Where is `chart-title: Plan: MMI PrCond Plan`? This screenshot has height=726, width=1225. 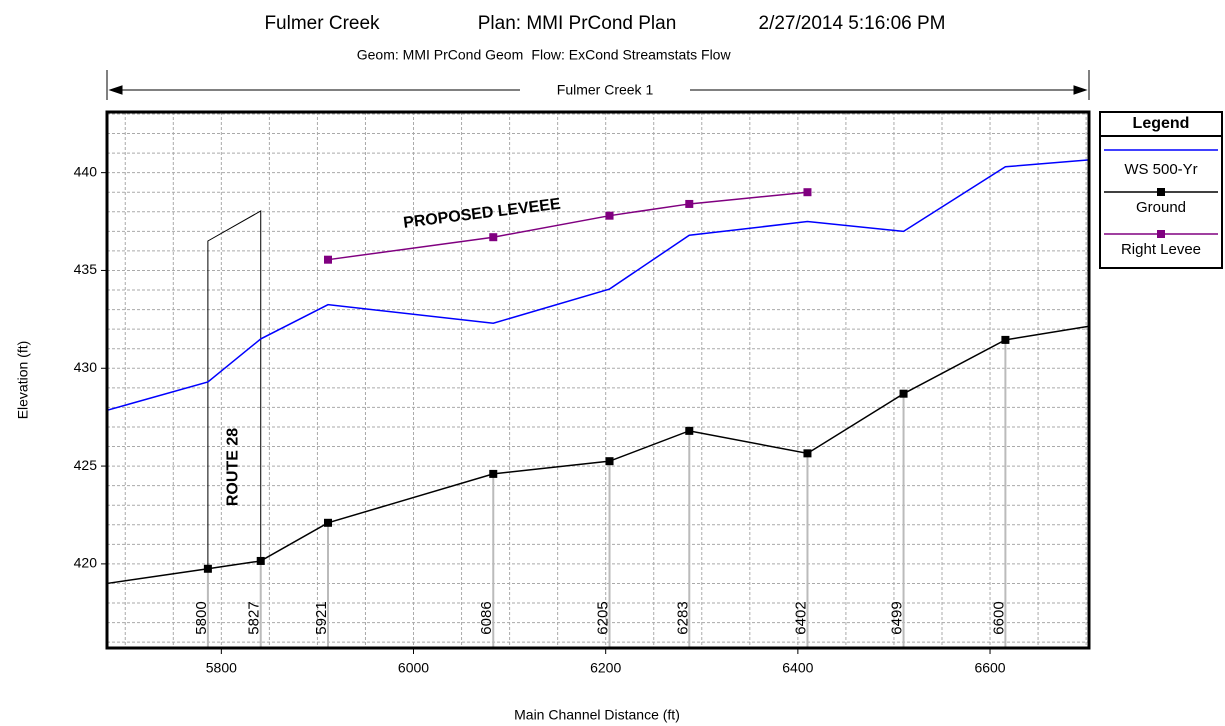 chart-title: Plan: MMI PrCond Plan is located at coordinates (577, 23).